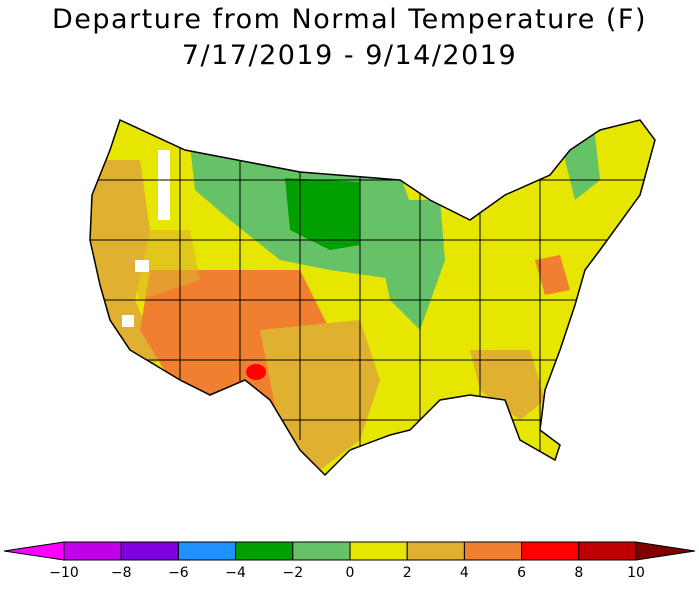  Describe the element at coordinates (155, 265) in the screenshot. I see `great-basin-region` at that location.